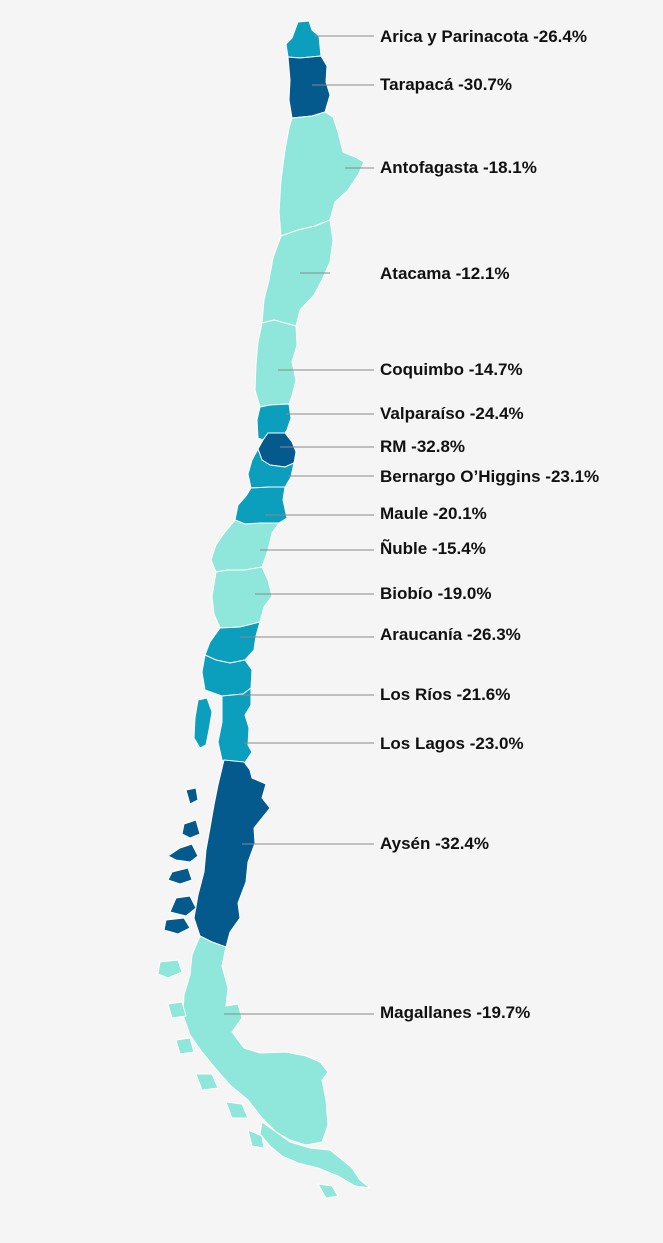 The image size is (663, 1243). I want to click on label-arica: Arica y Parinacota -26.4%, so click(483, 36).